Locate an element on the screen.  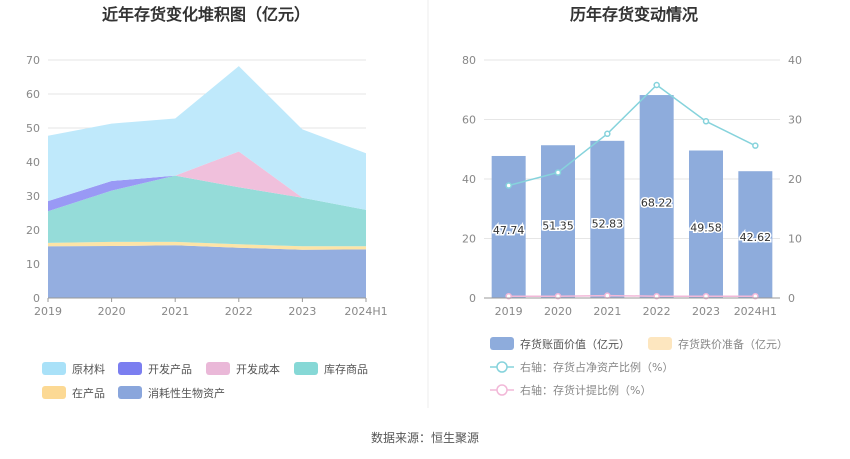
right-x-tick-label: 2023 is located at coordinates (706, 311).